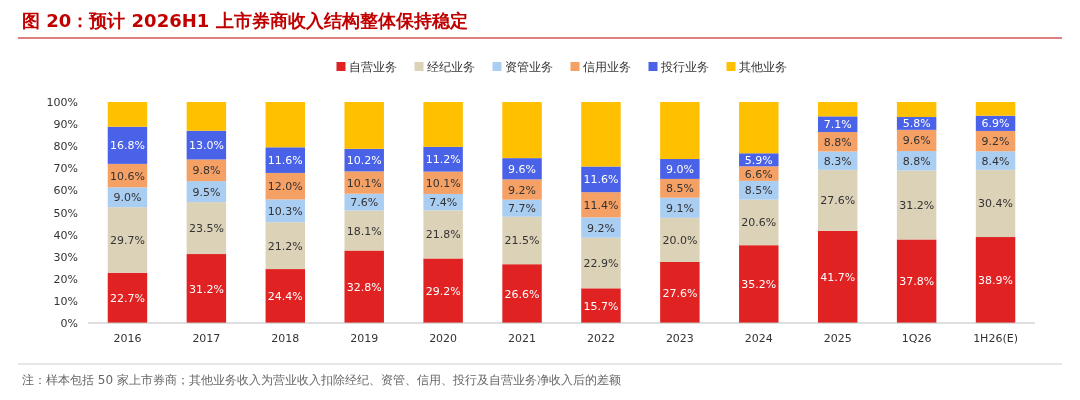 The image size is (1080, 400). I want to click on data-label: 10.3%, so click(285, 211).